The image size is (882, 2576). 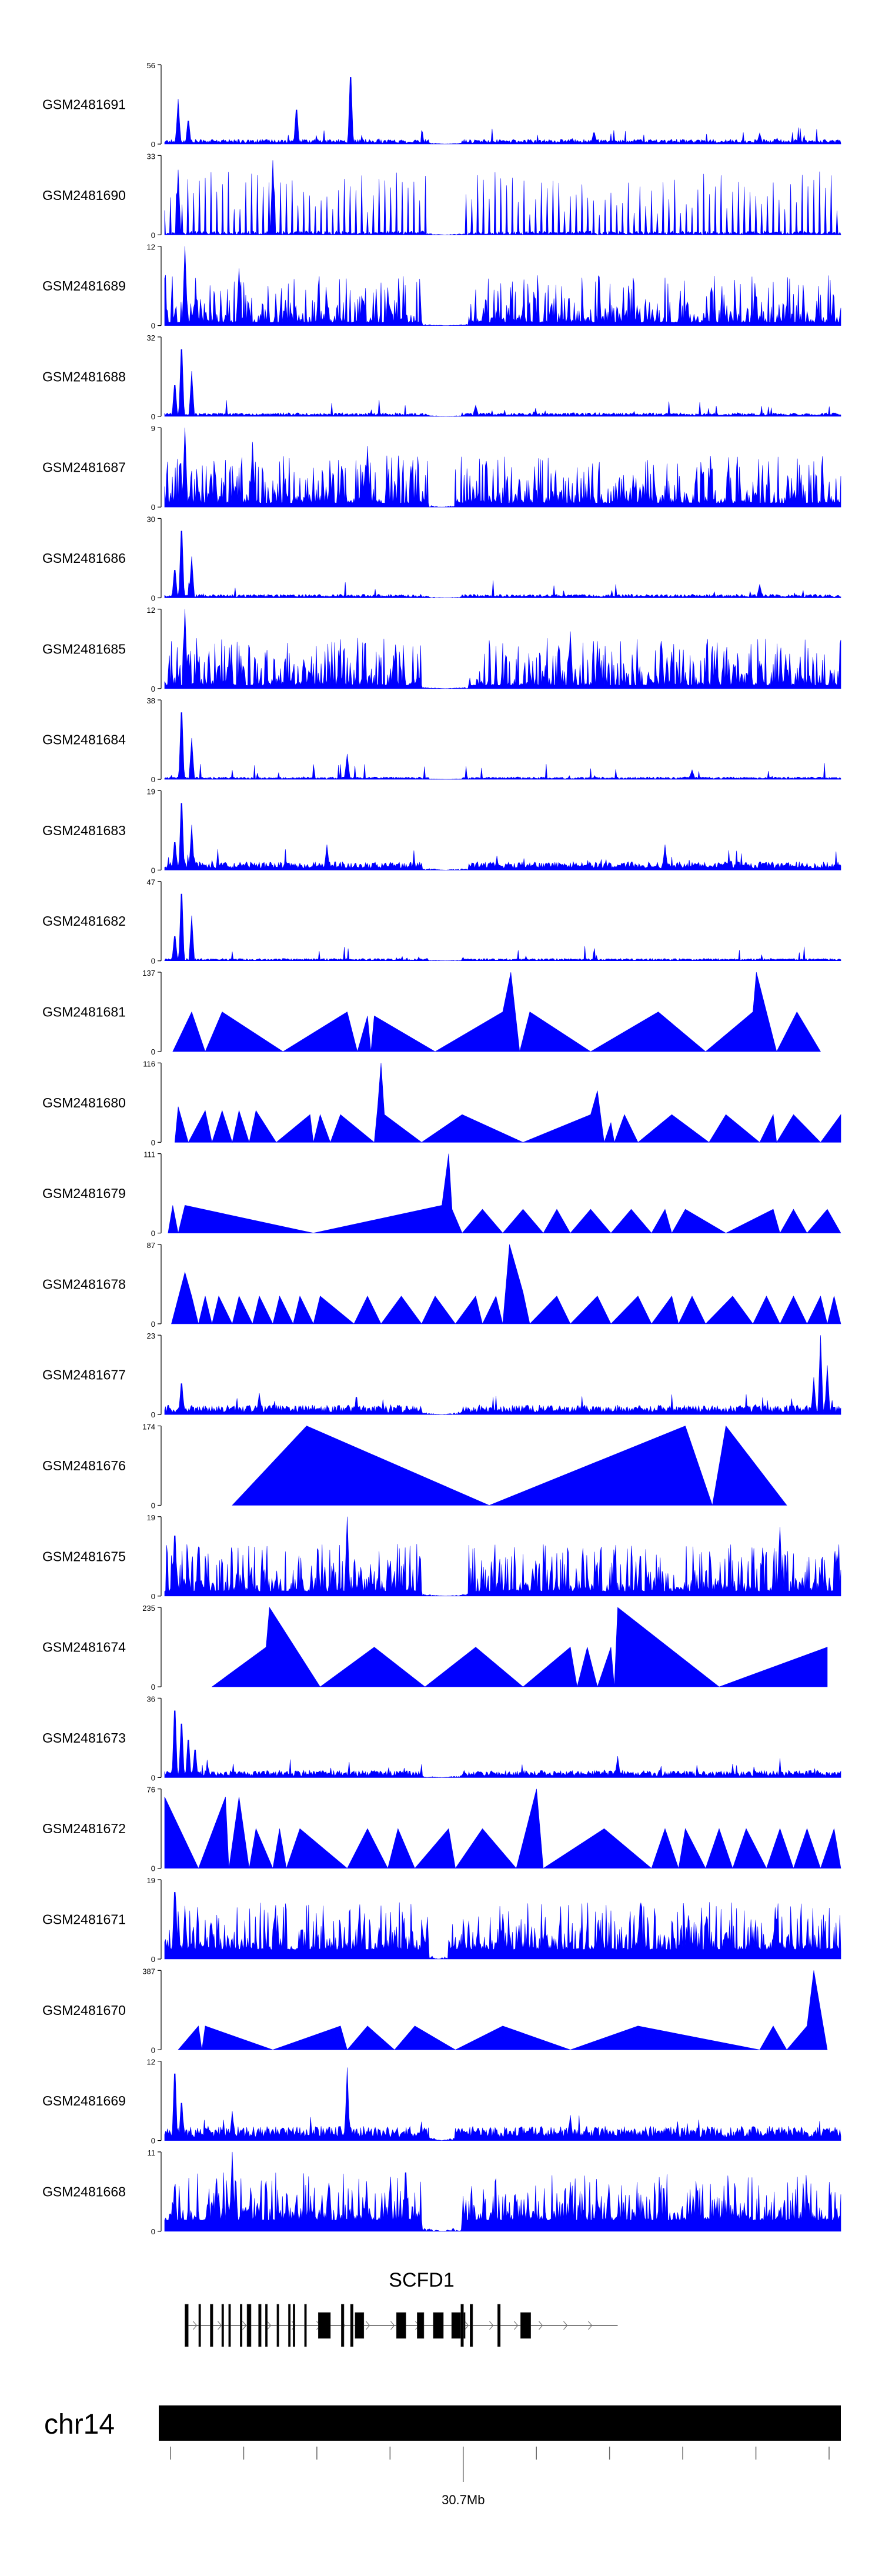 I want to click on track-GSM2481680: GSM2481680 116 0, so click(x=441, y=1103).